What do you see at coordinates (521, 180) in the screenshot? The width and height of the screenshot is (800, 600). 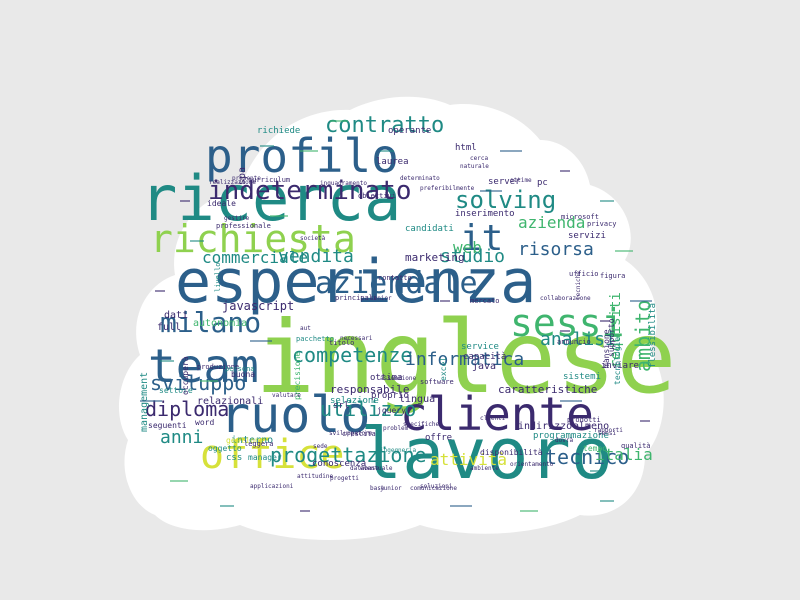 I see `cloud-word: ottime` at bounding box center [521, 180].